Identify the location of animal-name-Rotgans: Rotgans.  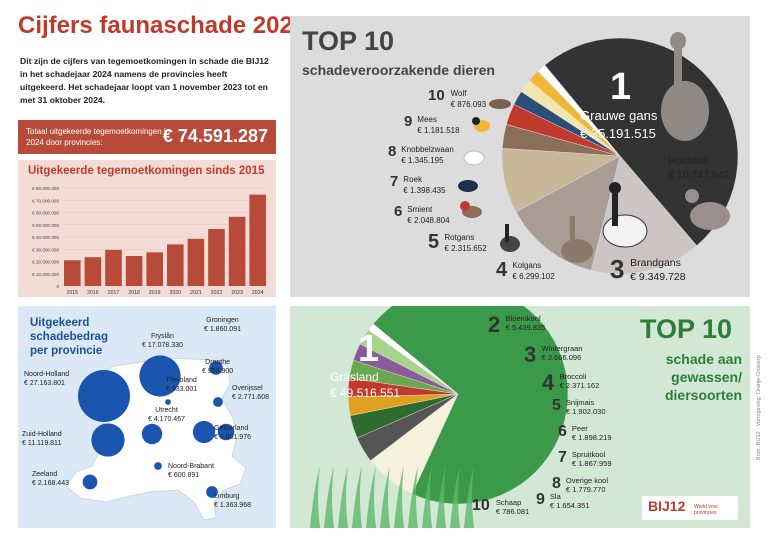
(459, 237).